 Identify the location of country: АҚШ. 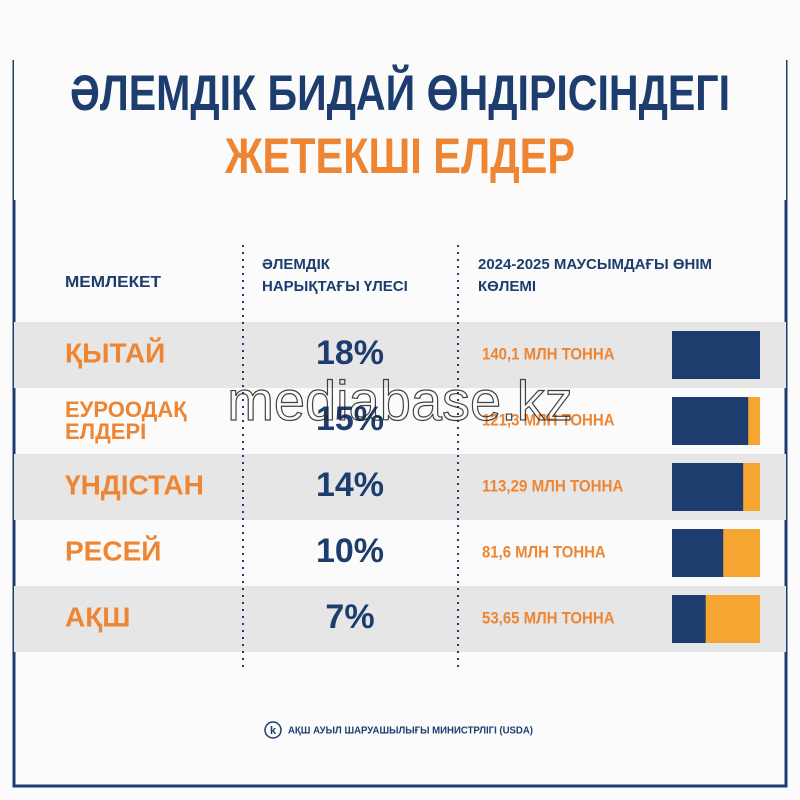
(97, 616).